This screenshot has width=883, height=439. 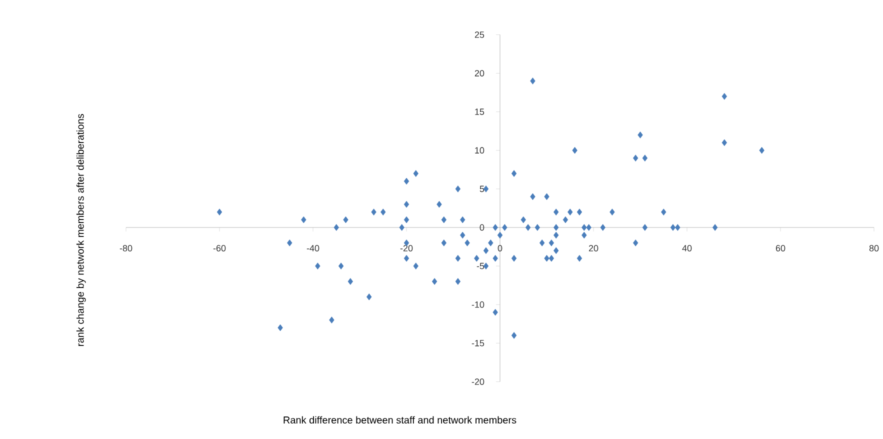 I want to click on y-tick-label: 10, so click(x=479, y=150).